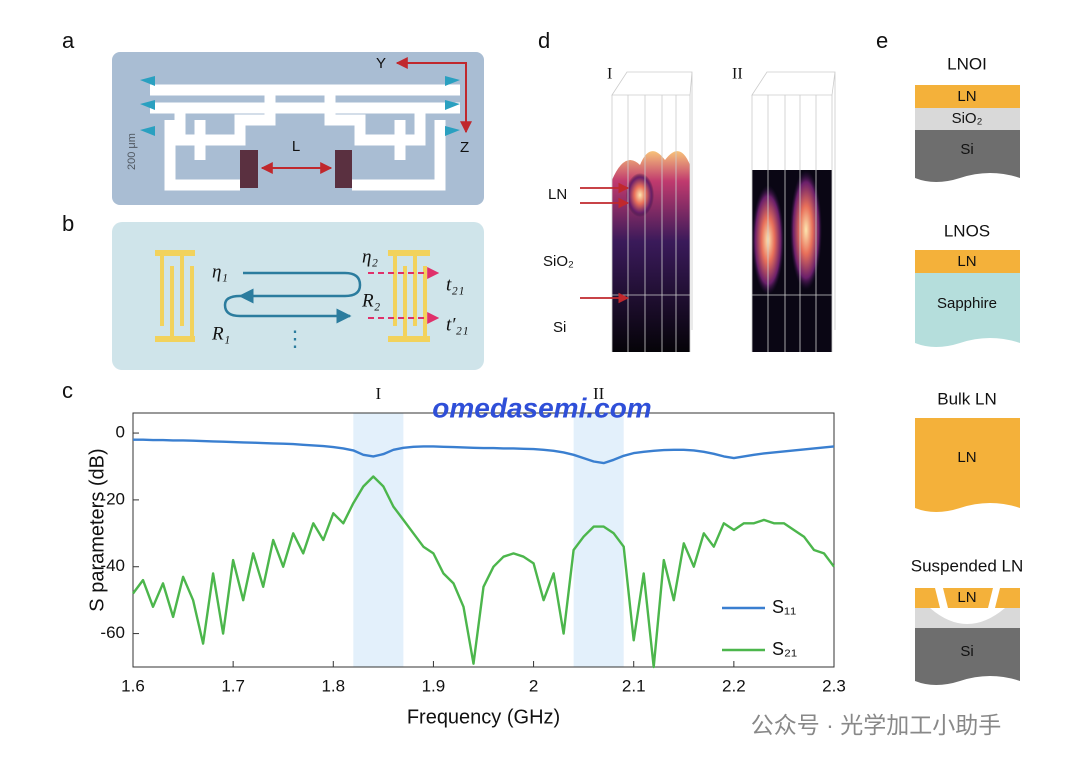 Image resolution: width=1080 pixels, height=772 pixels. Describe the element at coordinates (967, 303) in the screenshot. I see `layer-label: Sapphire` at that location.